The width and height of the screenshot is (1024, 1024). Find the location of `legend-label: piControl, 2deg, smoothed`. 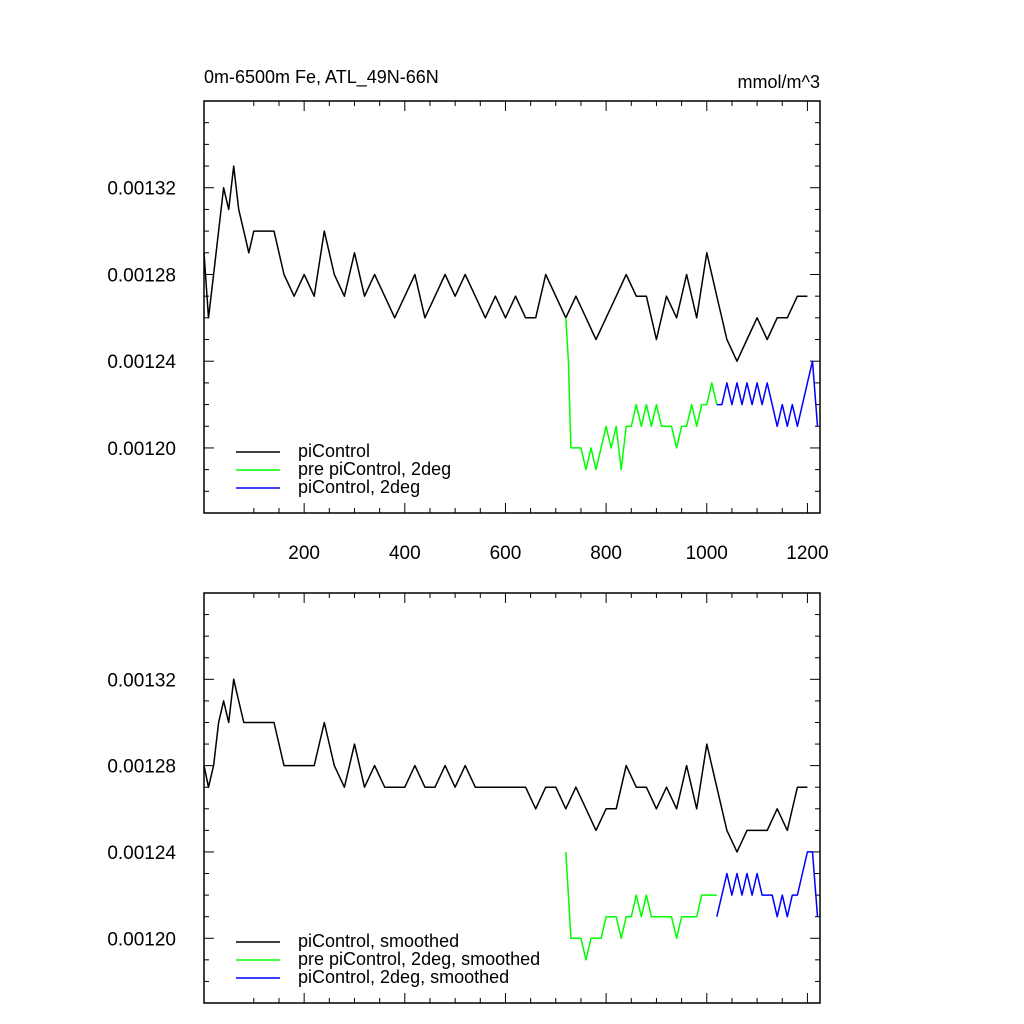

legend-label: piControl, 2deg, smoothed is located at coordinates (403, 977).